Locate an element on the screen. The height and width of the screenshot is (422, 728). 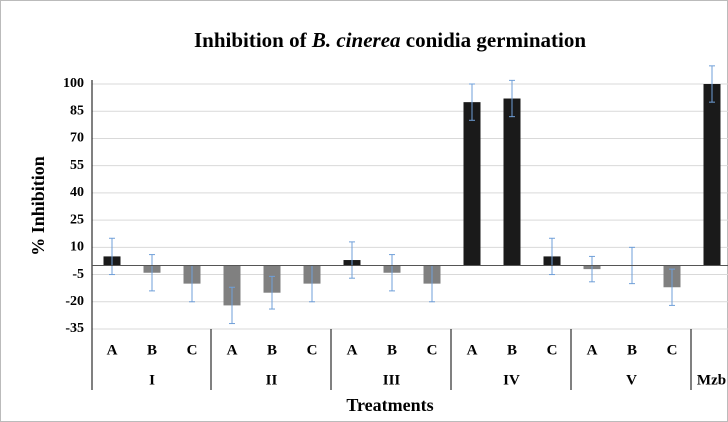
group-label: II is located at coordinates (272, 380).